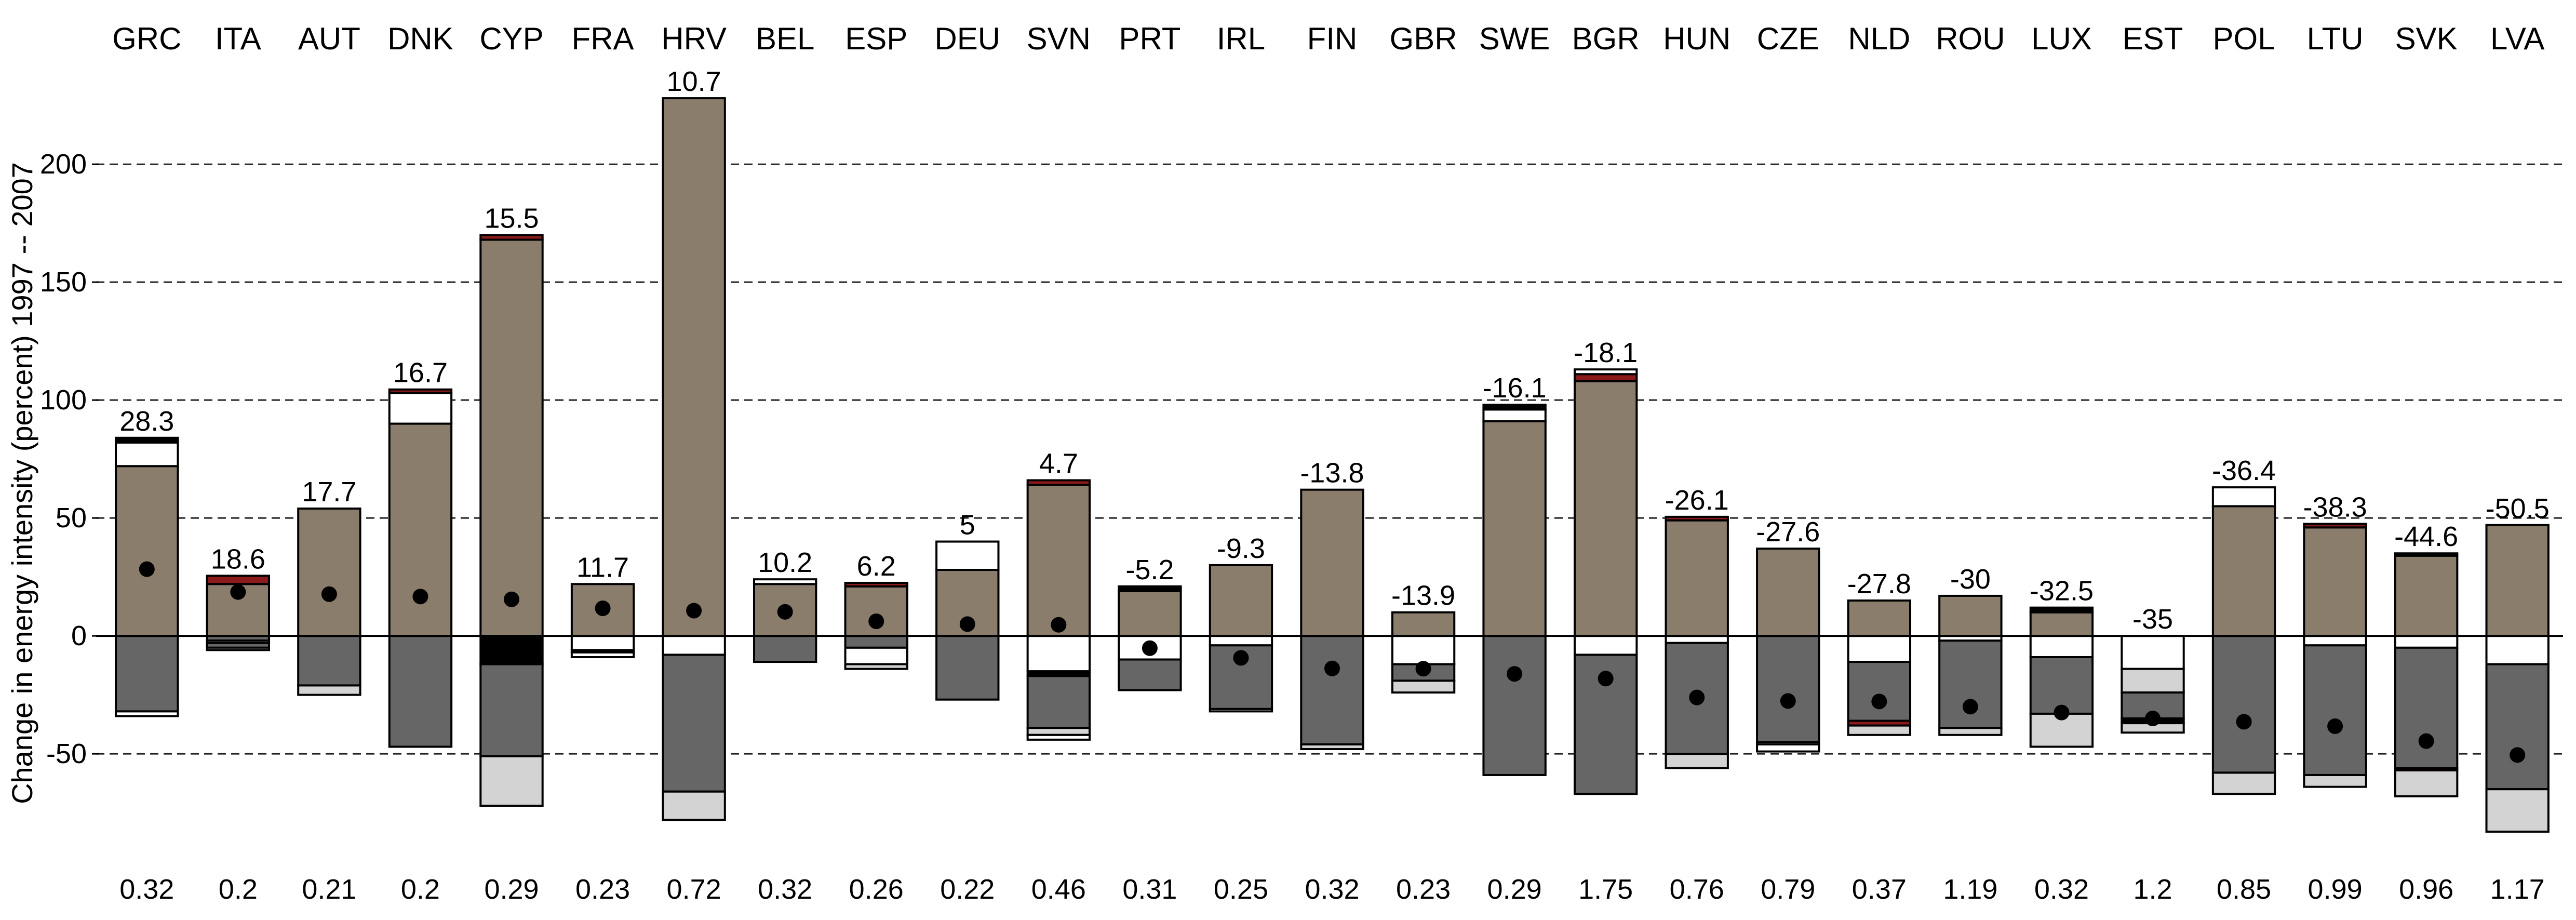 Image resolution: width=2576 pixels, height=920 pixels. What do you see at coordinates (877, 566) in the screenshot?
I see `total-data-label: 6.2` at bounding box center [877, 566].